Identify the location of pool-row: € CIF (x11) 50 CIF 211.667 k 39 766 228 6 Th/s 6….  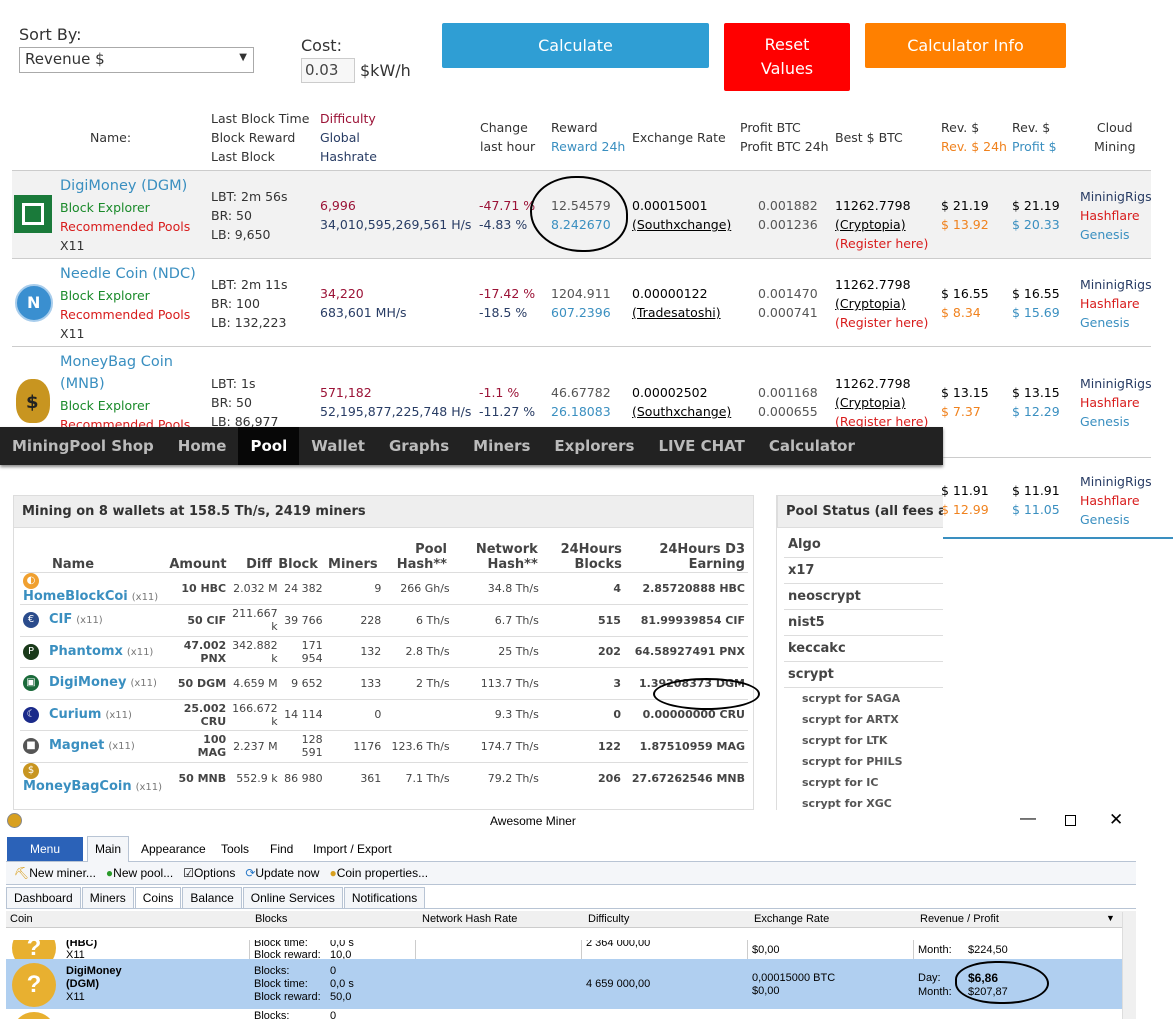
(384, 620).